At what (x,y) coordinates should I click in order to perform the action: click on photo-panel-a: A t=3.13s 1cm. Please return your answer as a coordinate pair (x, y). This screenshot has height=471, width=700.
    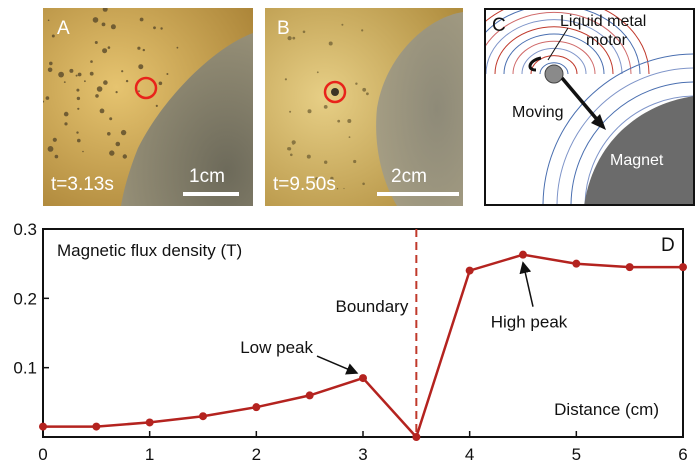
    Looking at the image, I should click on (148, 107).